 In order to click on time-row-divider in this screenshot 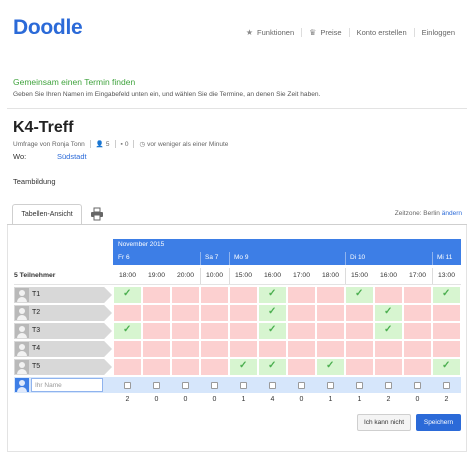, I will do `click(237, 284)`.